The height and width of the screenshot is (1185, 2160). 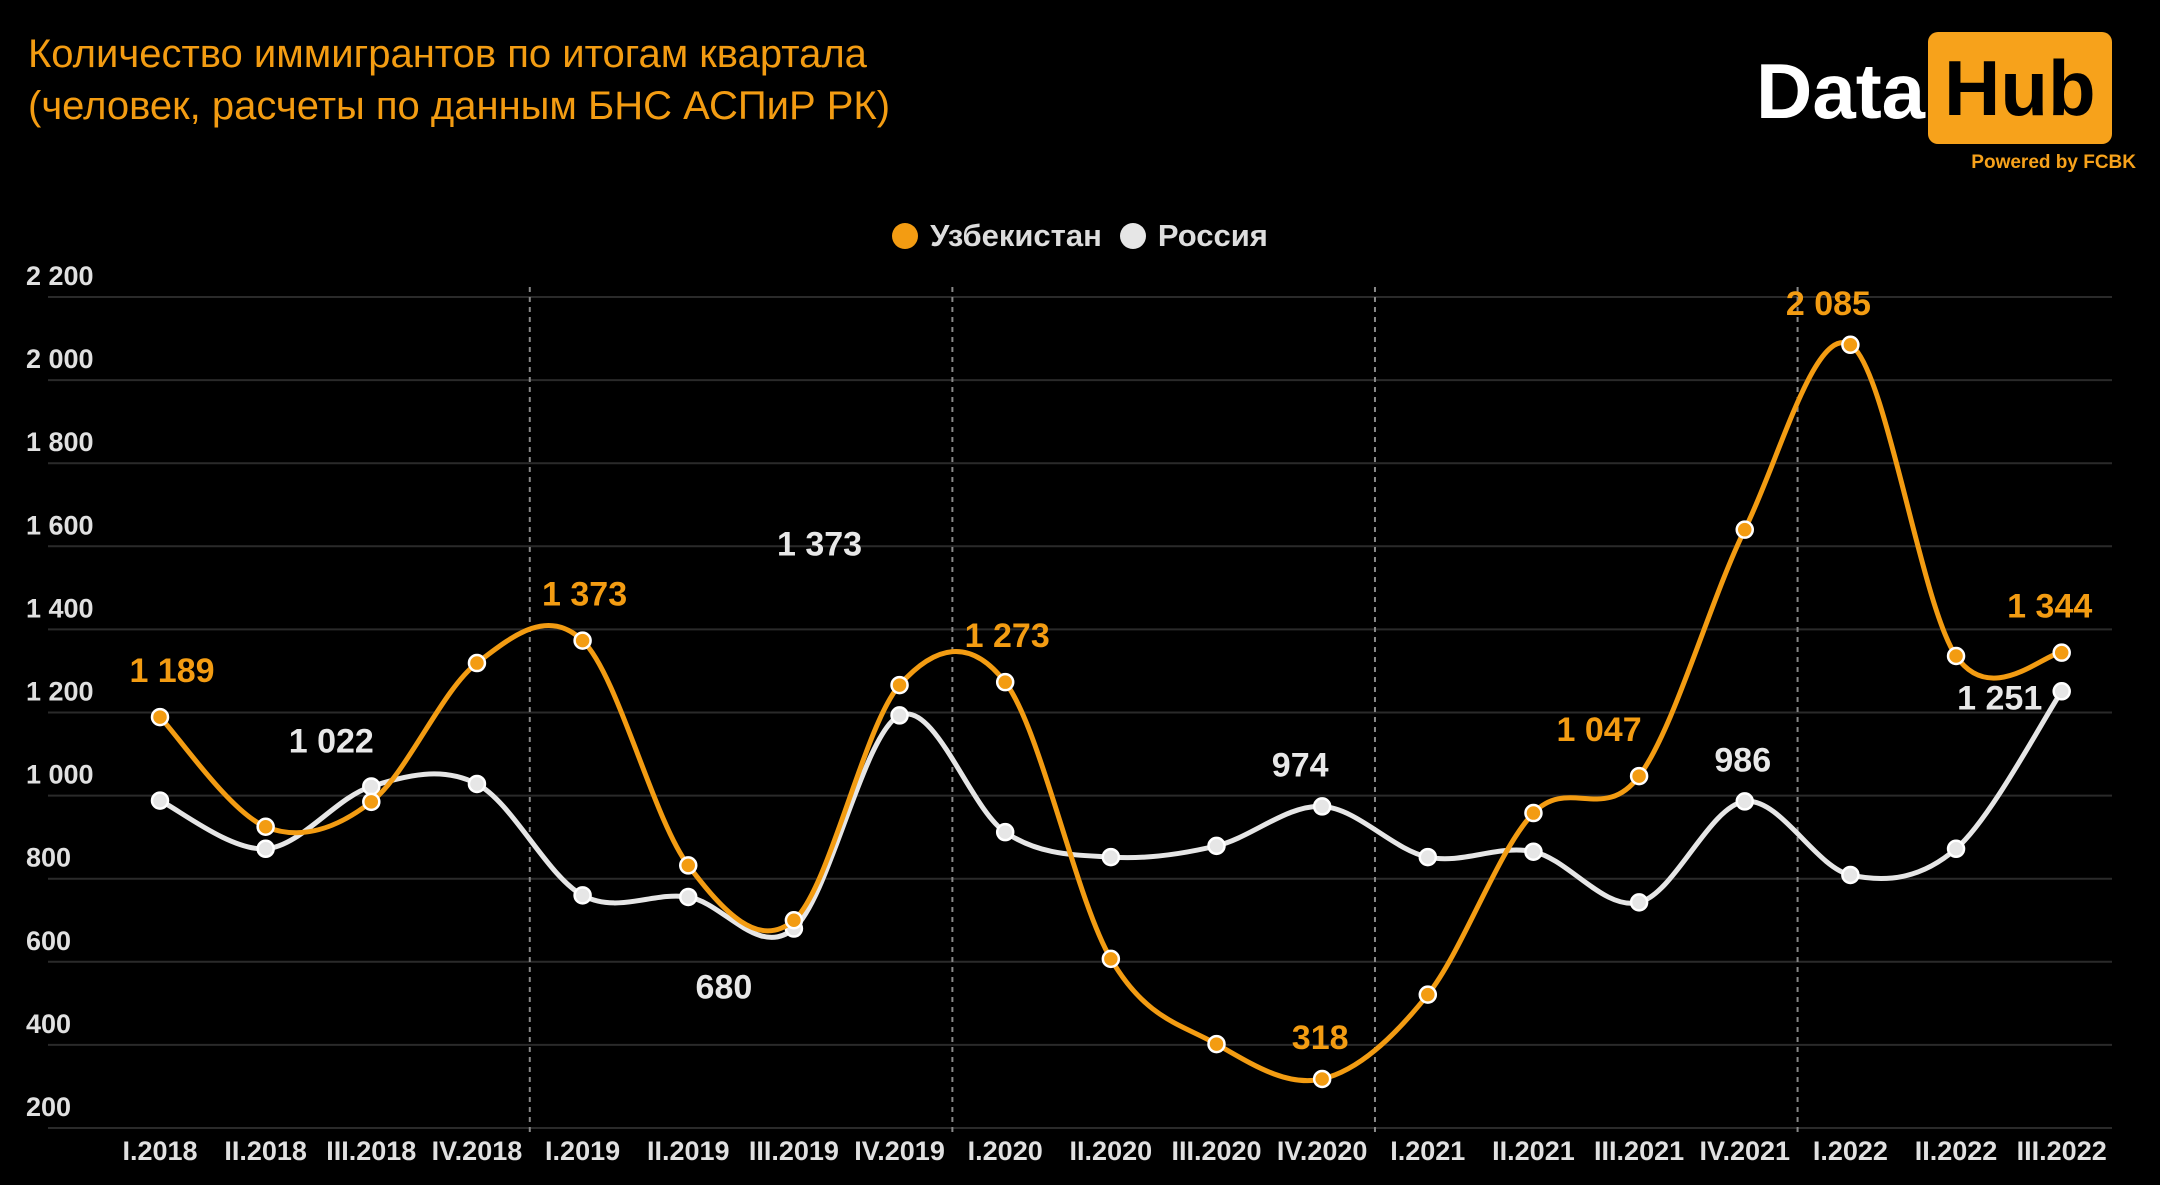 I want to click on x-tick-label: I.2021, so click(x=1427, y=1151).